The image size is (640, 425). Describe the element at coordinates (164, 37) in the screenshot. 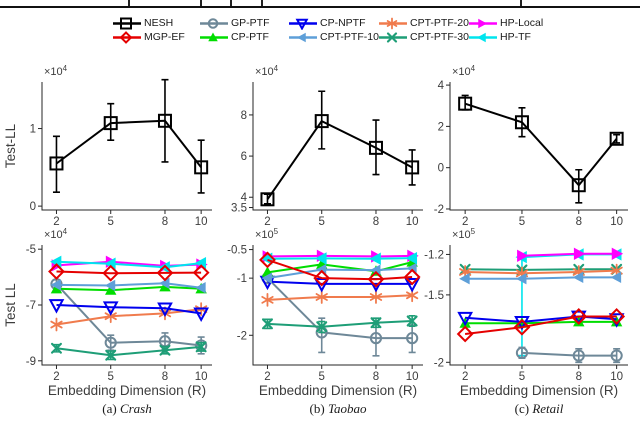

I see `legend-label: MGP-EF` at that location.